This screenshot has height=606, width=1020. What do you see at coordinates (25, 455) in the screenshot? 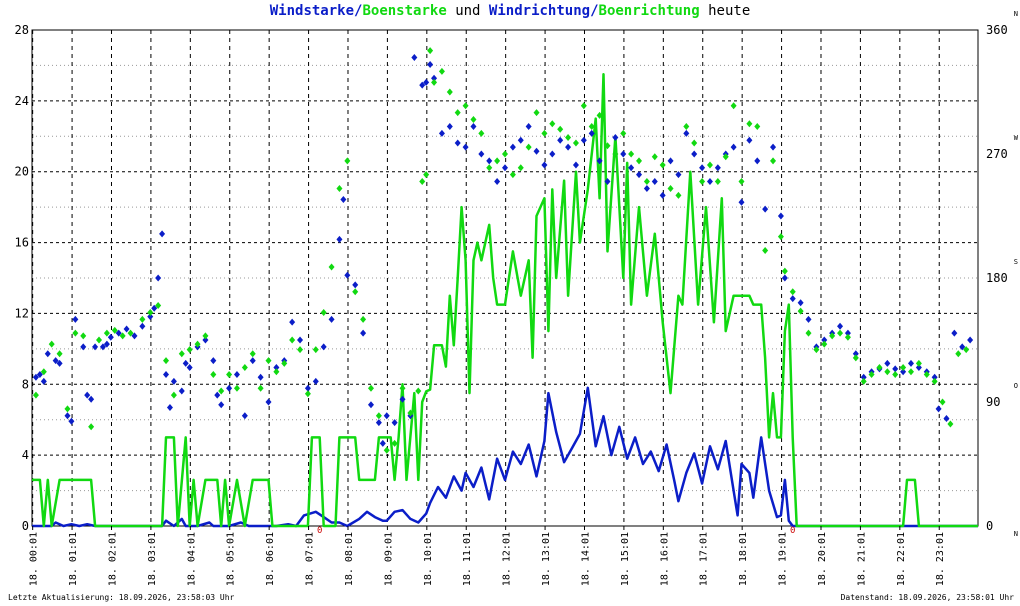
I see `left-axis-label: 4` at bounding box center [25, 455].